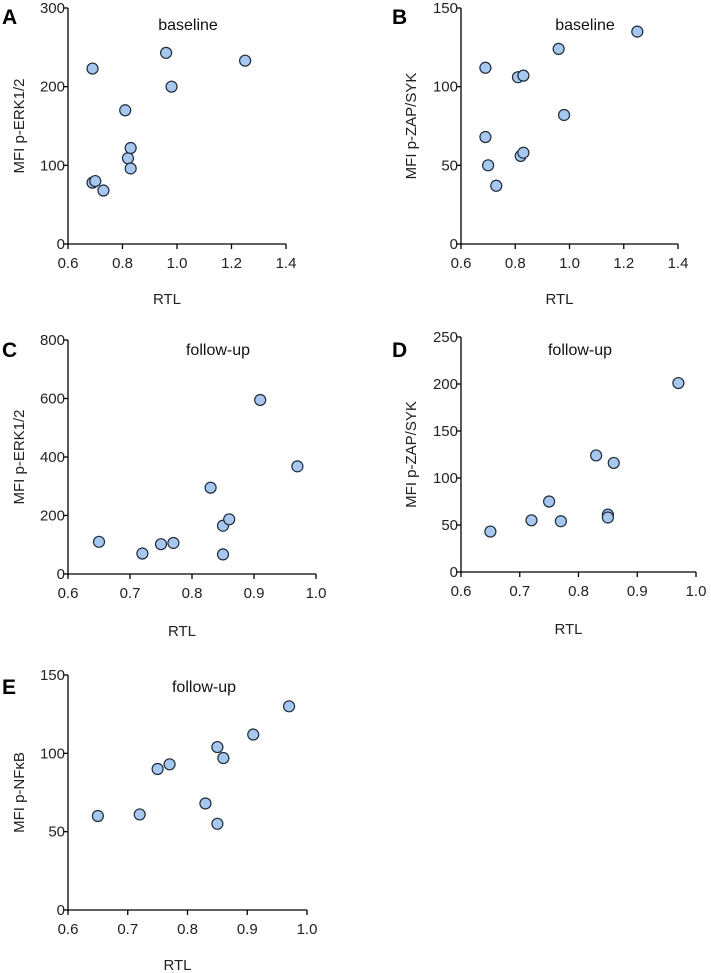  What do you see at coordinates (52, 8) in the screenshot?
I see `y-tick-label: 300` at bounding box center [52, 8].